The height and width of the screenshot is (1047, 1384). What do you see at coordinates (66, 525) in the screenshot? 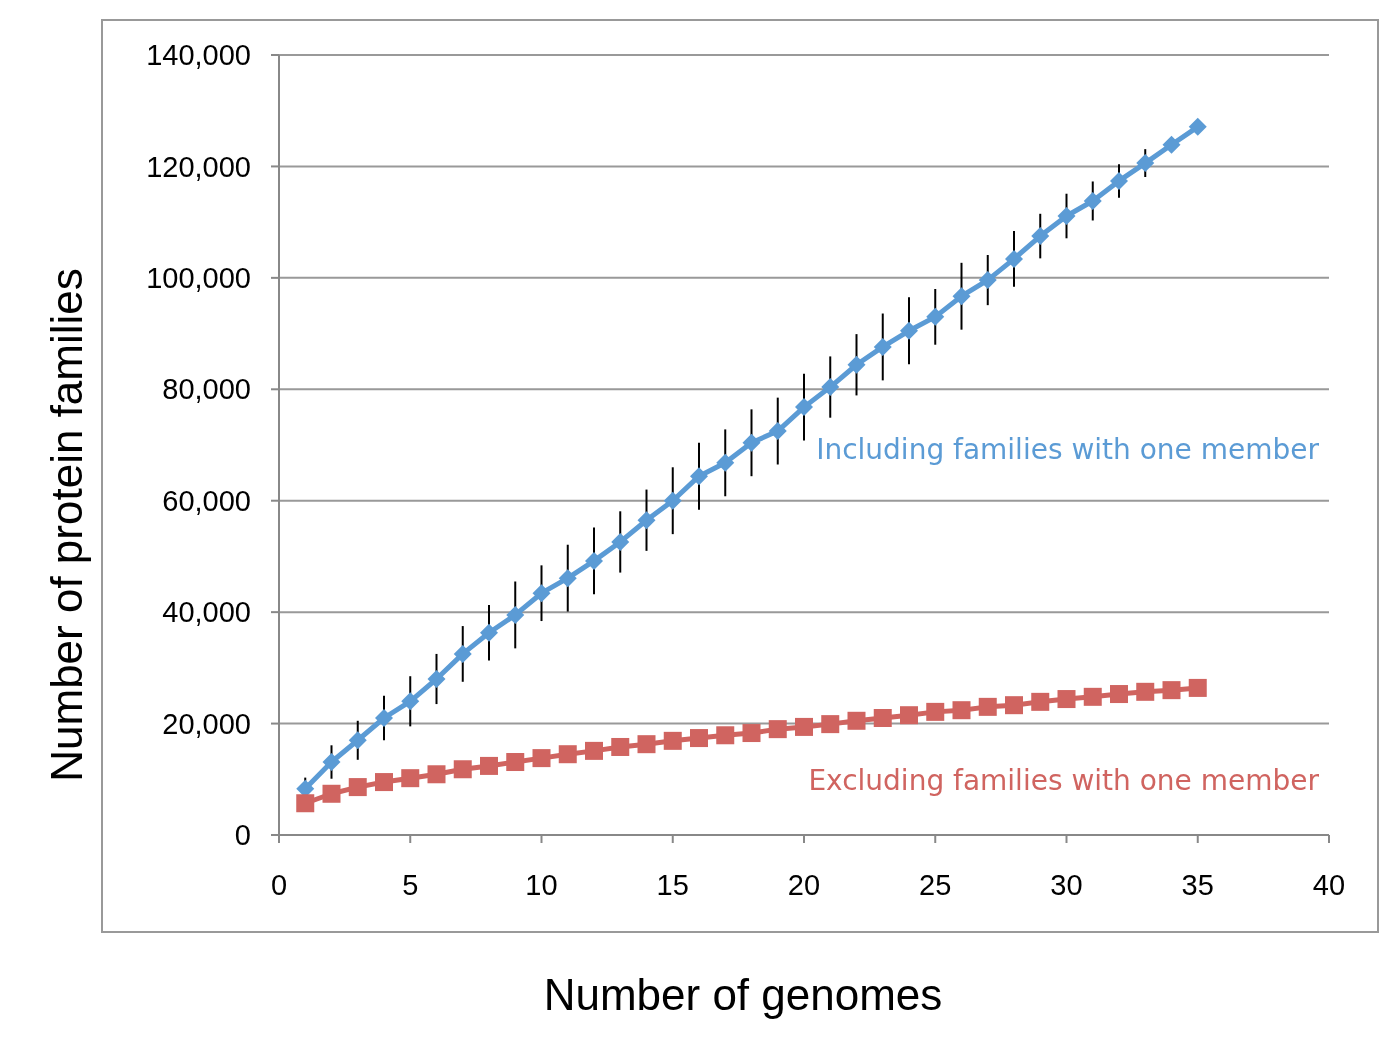
I see `y-axis-title: Number of protein families` at bounding box center [66, 525].